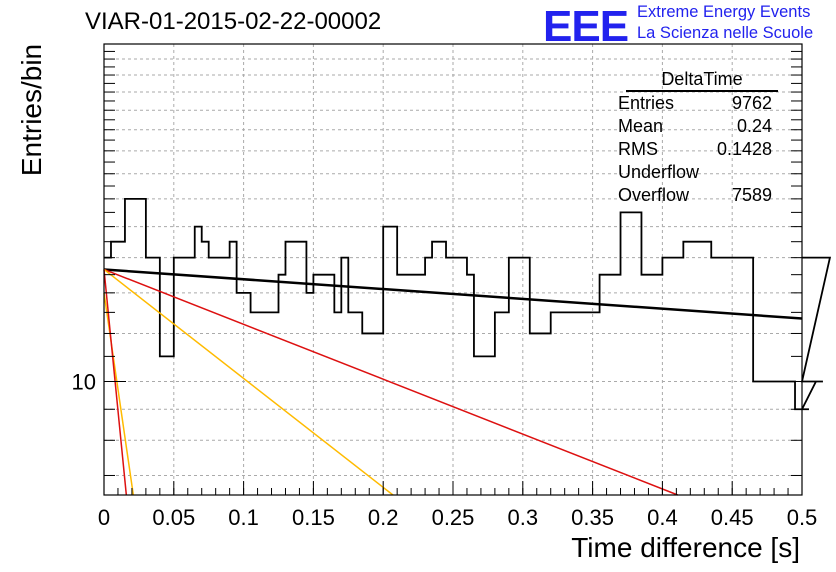 Image resolution: width=836 pixels, height=572 pixels. Describe the element at coordinates (751, 103) in the screenshot. I see `stats-value: 9762` at that location.